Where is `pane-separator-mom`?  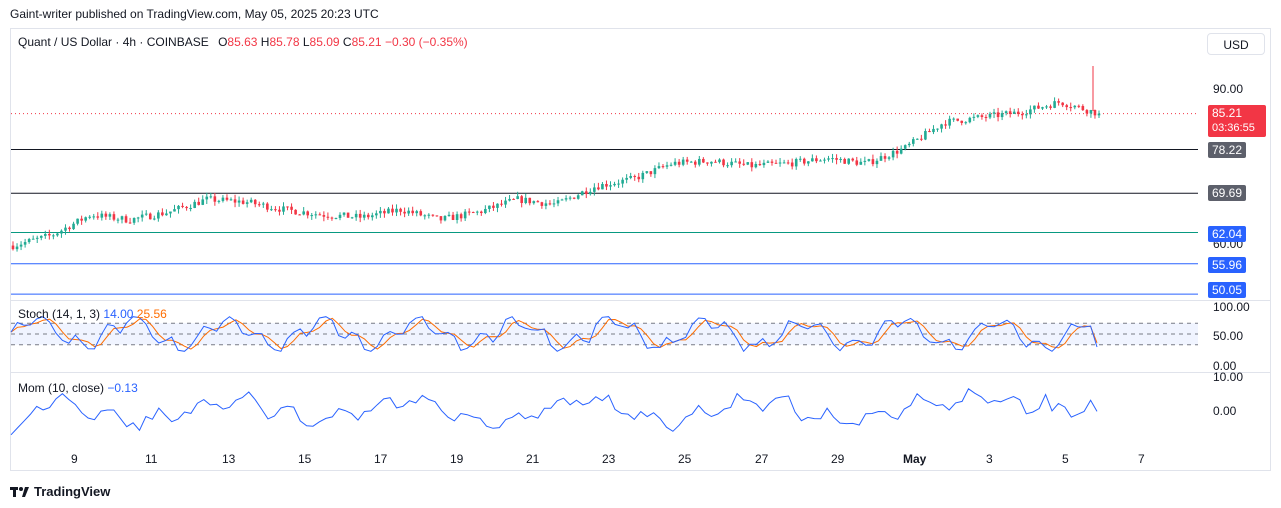 pane-separator-mom is located at coordinates (640, 372).